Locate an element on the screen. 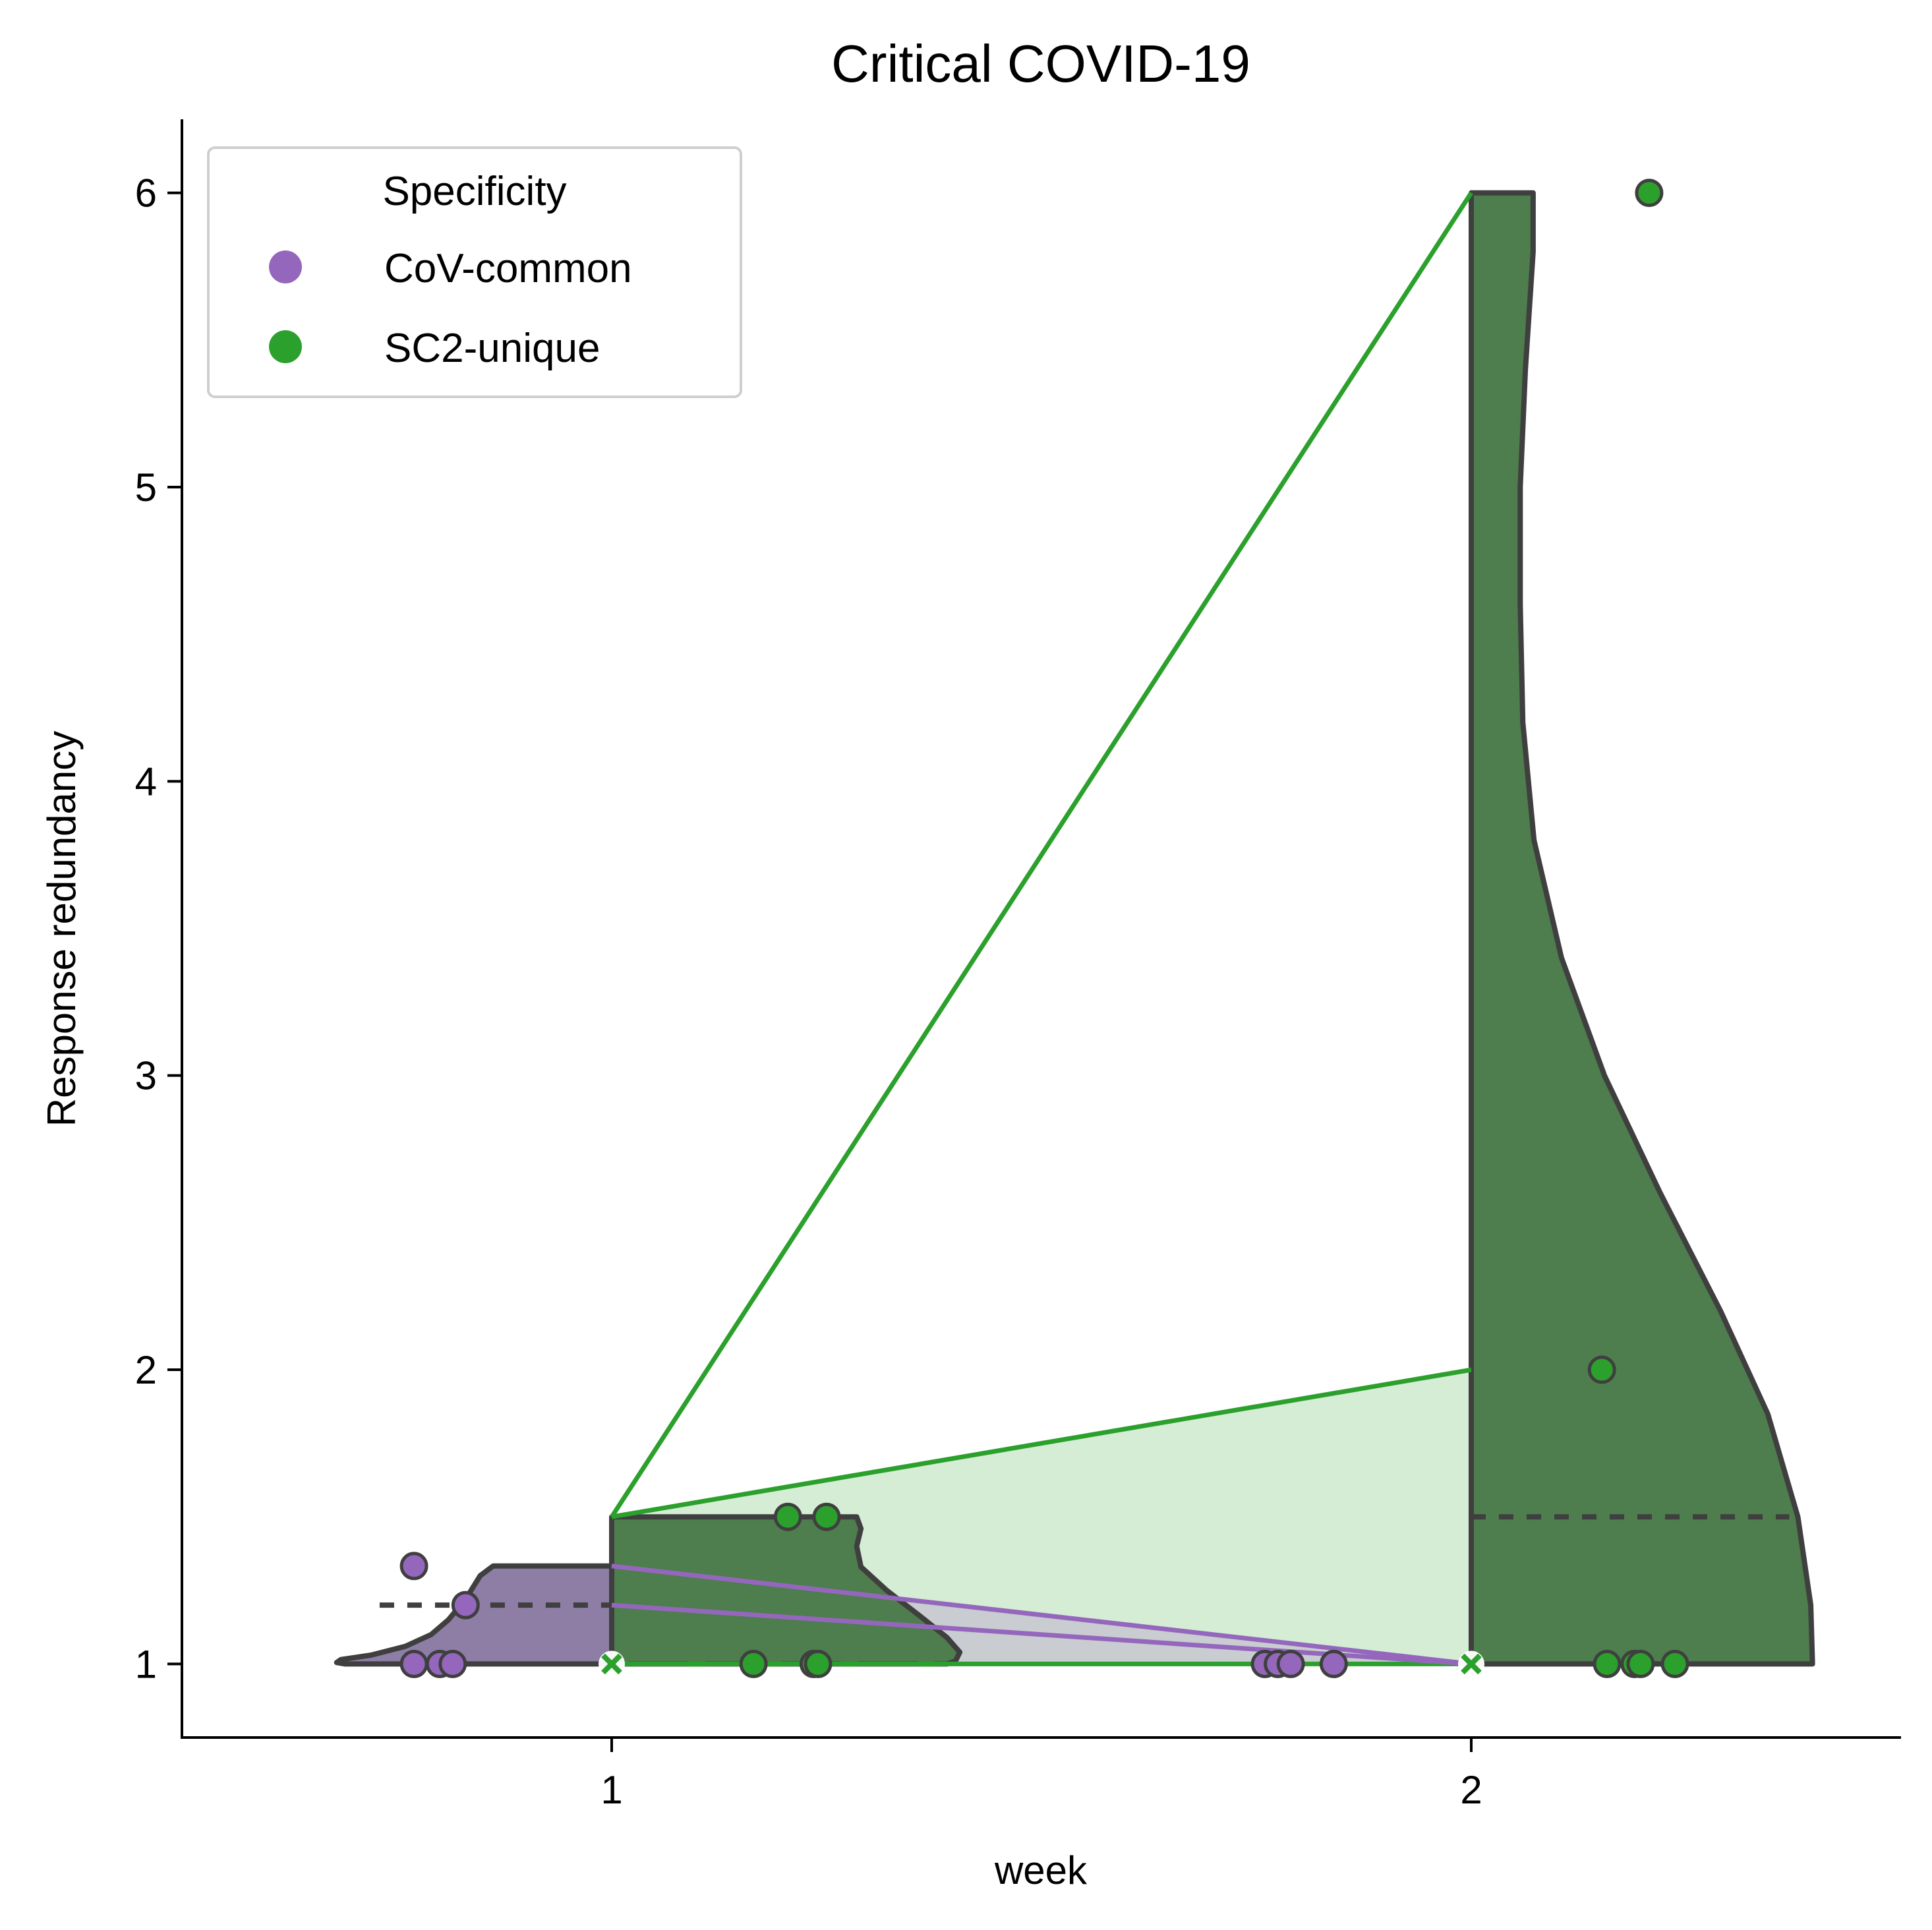 The width and height of the screenshot is (1932, 1930). legend-entry-sc2-unique: SC2-unique is located at coordinates (435, 349).